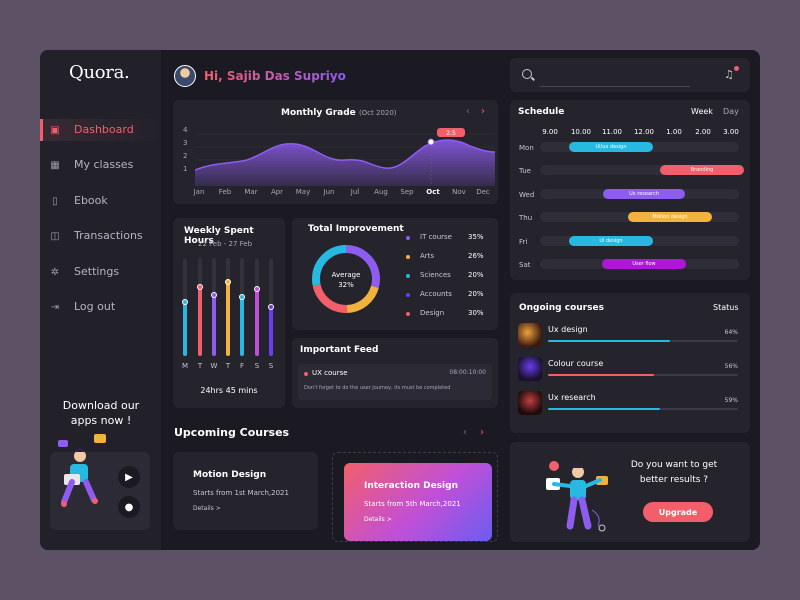 The image size is (800, 600). I want to click on schedule-row: User flow, so click(639, 264).